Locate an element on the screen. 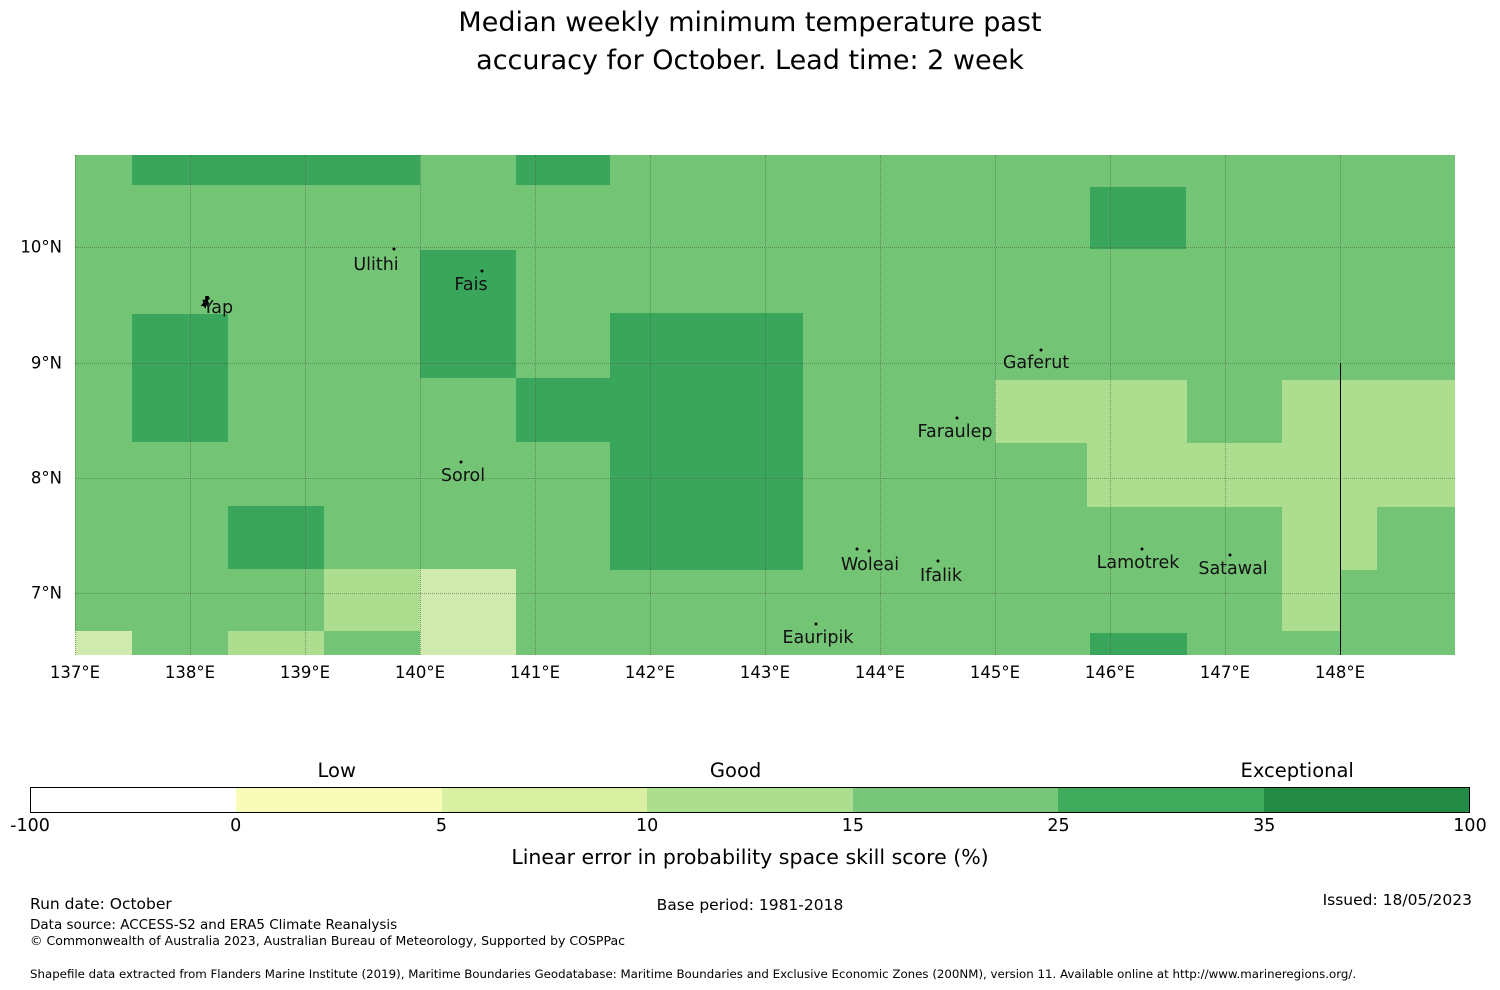 Image resolution: width=1500 pixels, height=990 pixels. x-tick-label: 148°E is located at coordinates (1340, 672).